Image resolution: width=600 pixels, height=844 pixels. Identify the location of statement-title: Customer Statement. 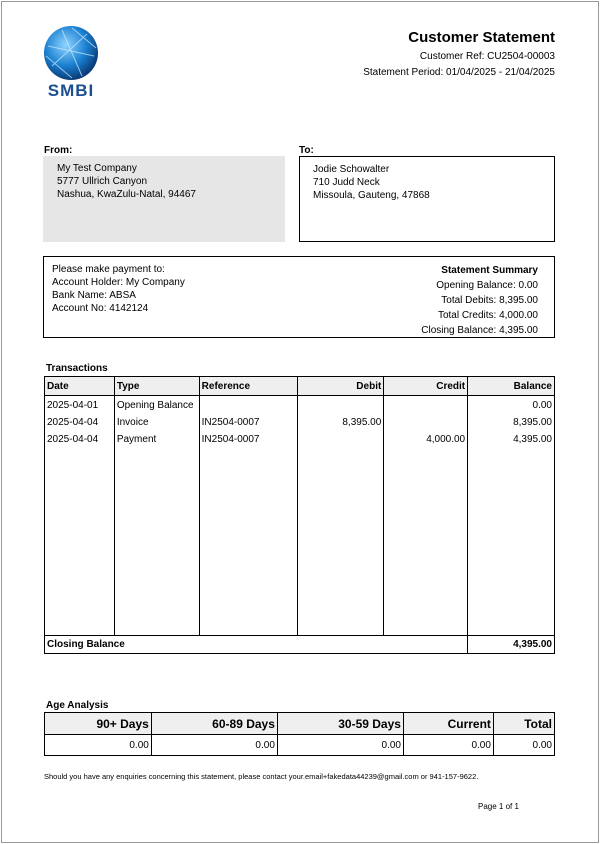
(481, 37).